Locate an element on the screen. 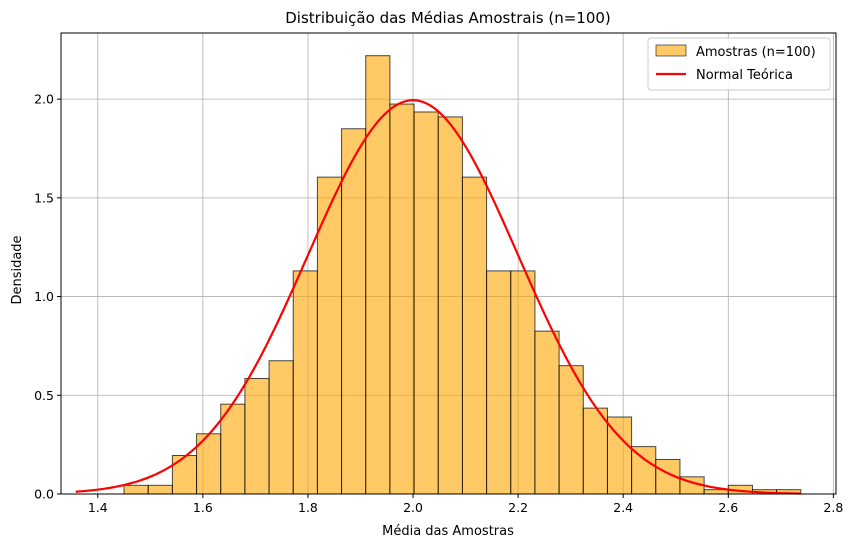 Image resolution: width=853 pixels, height=548 pixels. y-tick-label: 0.5 is located at coordinates (44, 395).